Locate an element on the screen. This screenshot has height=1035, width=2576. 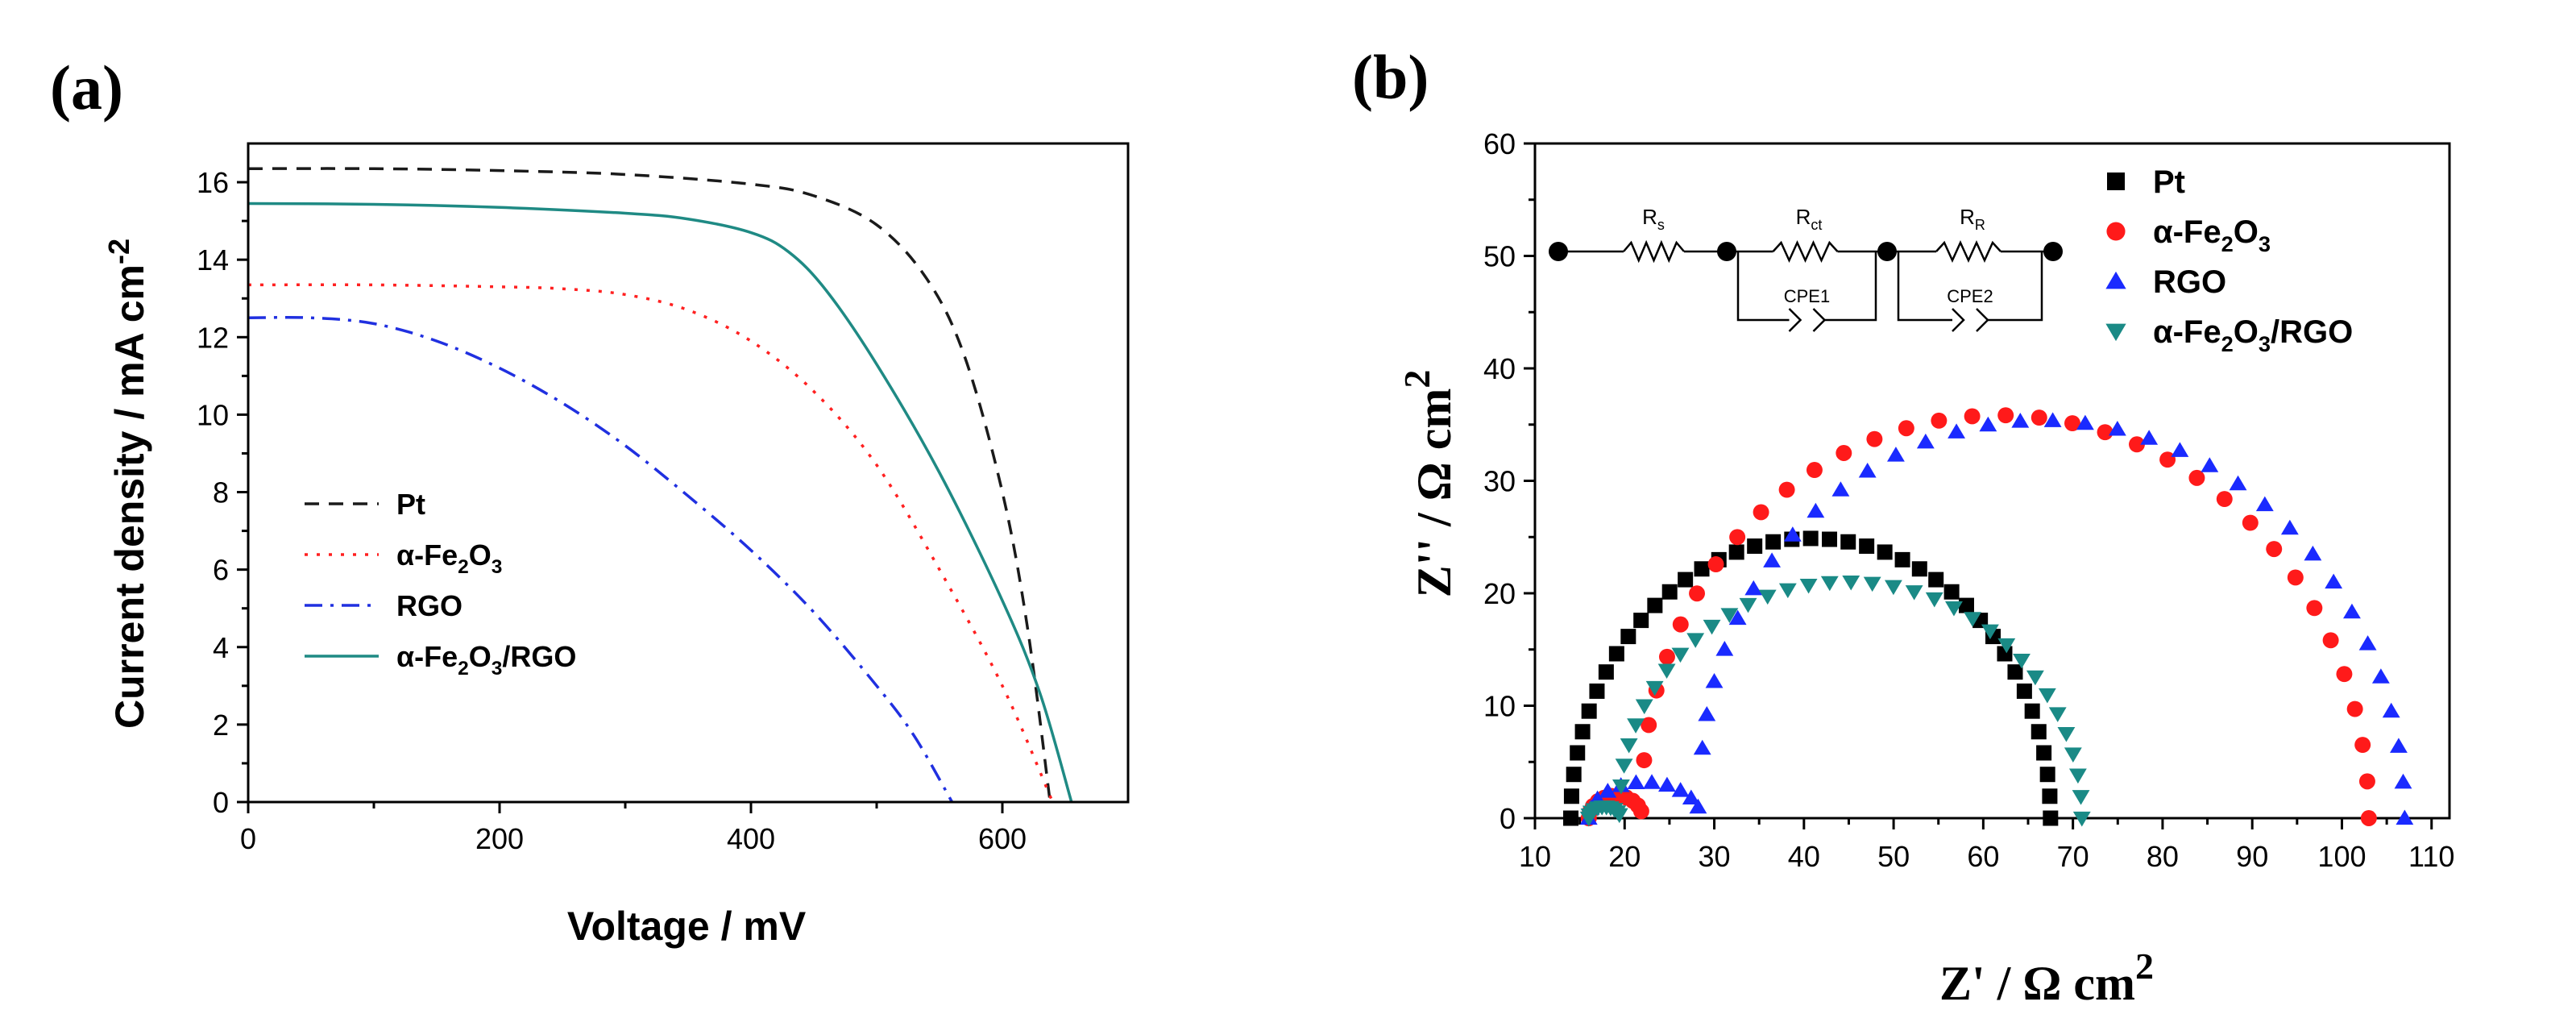
y-tick-label-b: 0 is located at coordinates (1508, 818).